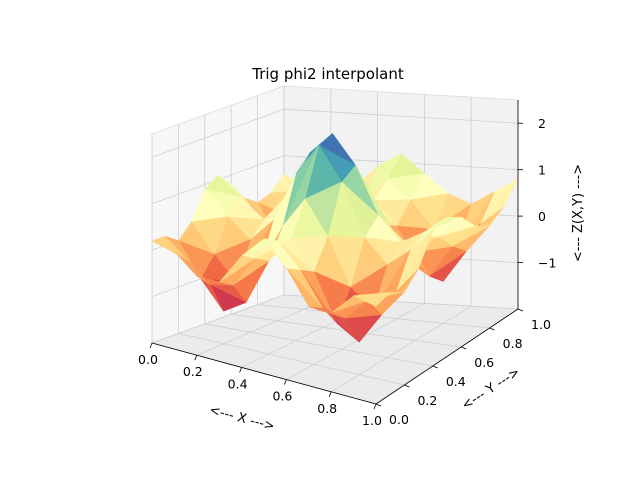  I want to click on z-tick-label: 0, so click(542, 216).